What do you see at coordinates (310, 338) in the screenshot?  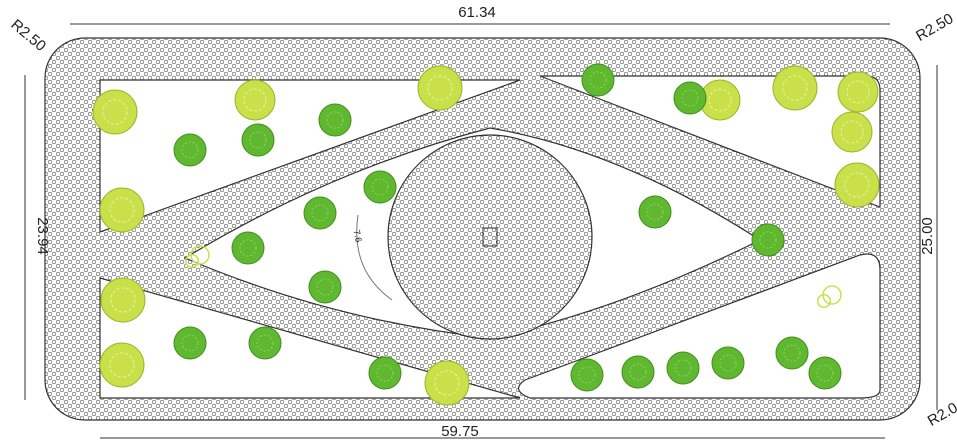 I see `planting-bed` at bounding box center [310, 338].